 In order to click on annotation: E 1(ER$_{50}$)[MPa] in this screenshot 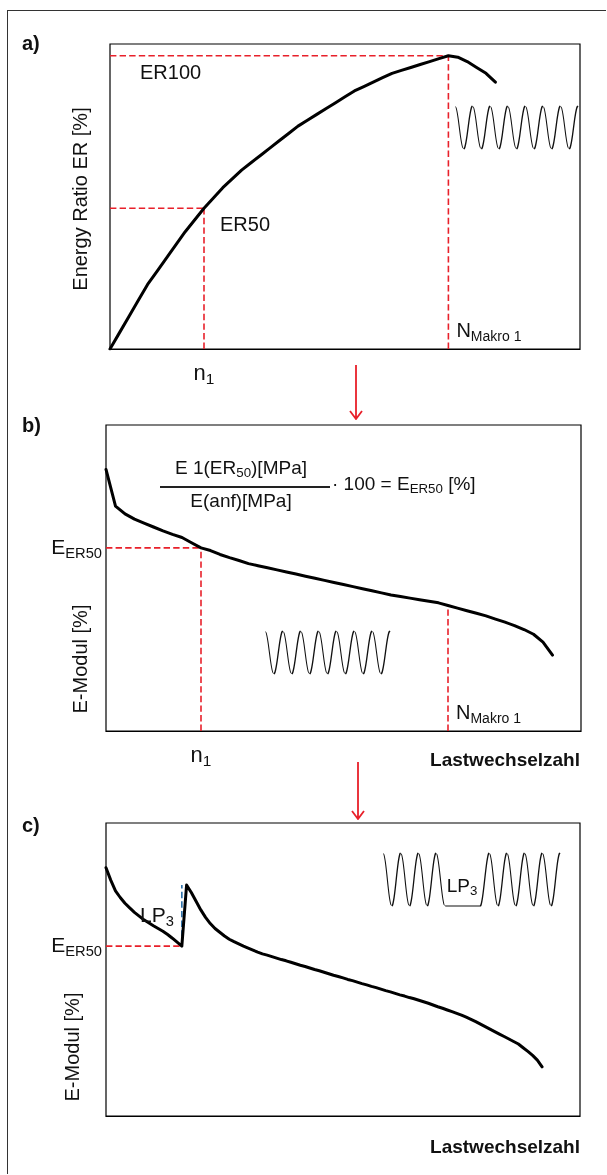, I will do `click(241, 469)`.